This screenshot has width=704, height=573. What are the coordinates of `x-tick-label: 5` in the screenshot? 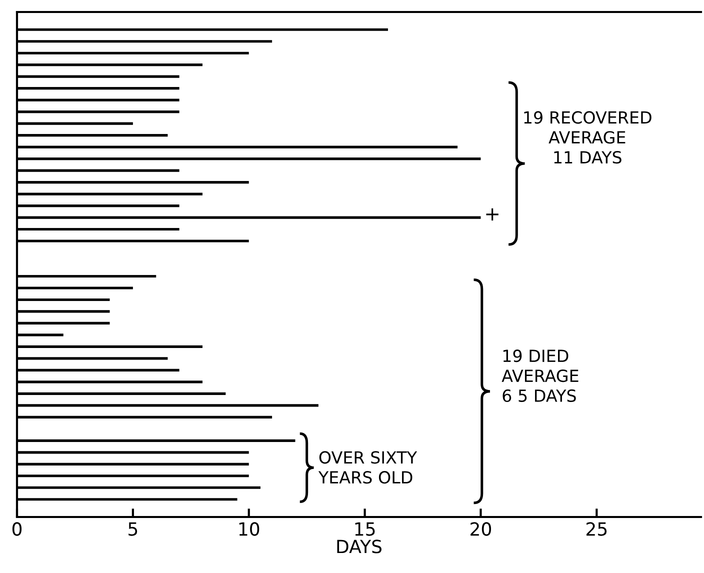 It's located at (133, 529).